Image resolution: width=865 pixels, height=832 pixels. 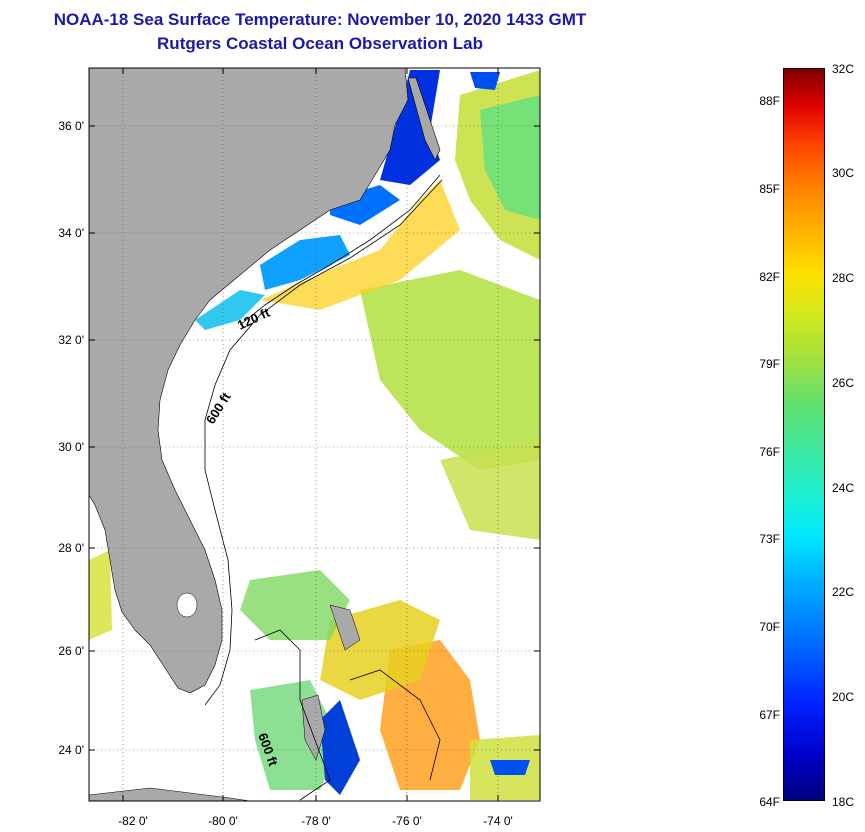 What do you see at coordinates (313, 727) in the screenshot?
I see `land-bahamas-andros` at bounding box center [313, 727].